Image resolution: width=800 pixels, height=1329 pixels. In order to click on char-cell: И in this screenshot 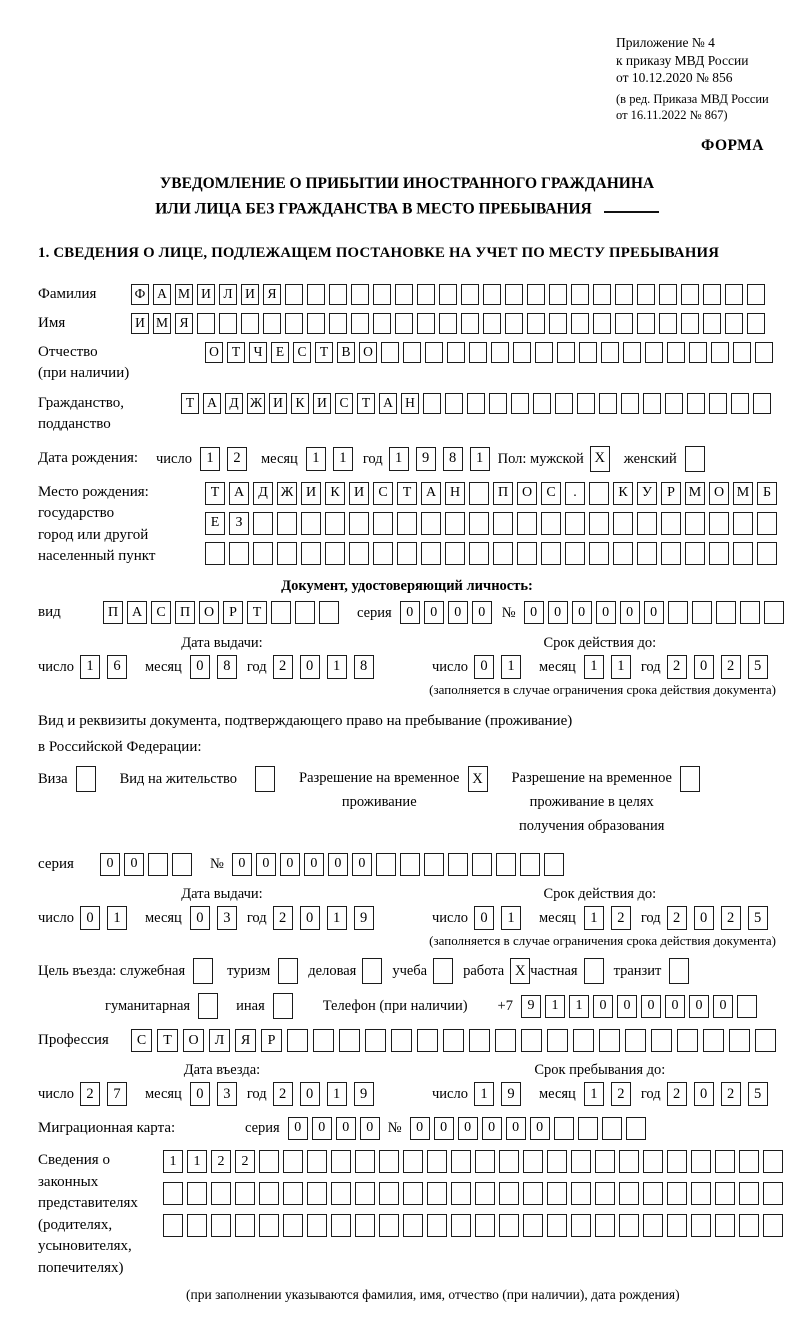, I will do `click(140, 323)`.